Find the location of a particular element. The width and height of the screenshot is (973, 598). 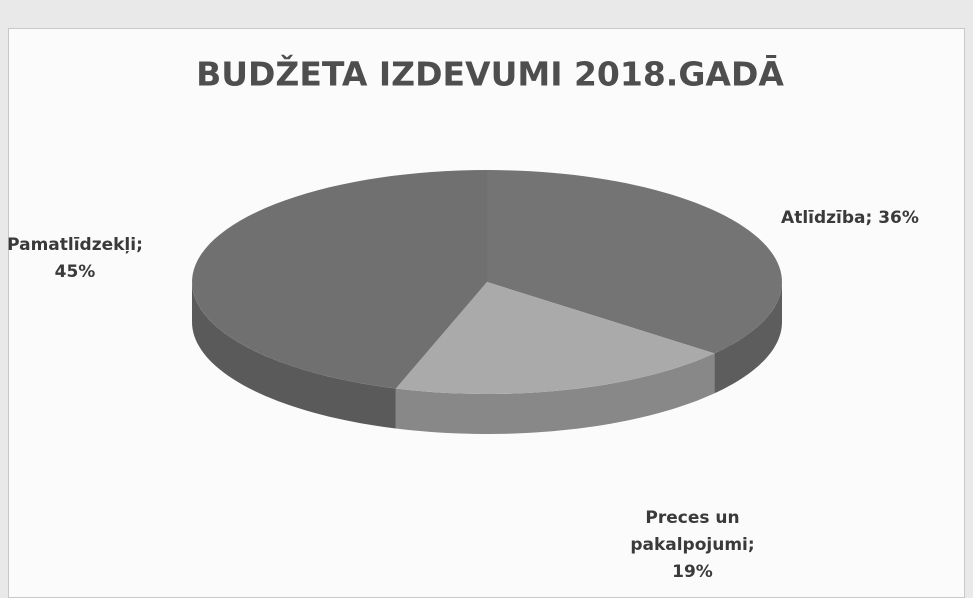

data-label: Atlīdzība; 36% is located at coordinates (850, 218).